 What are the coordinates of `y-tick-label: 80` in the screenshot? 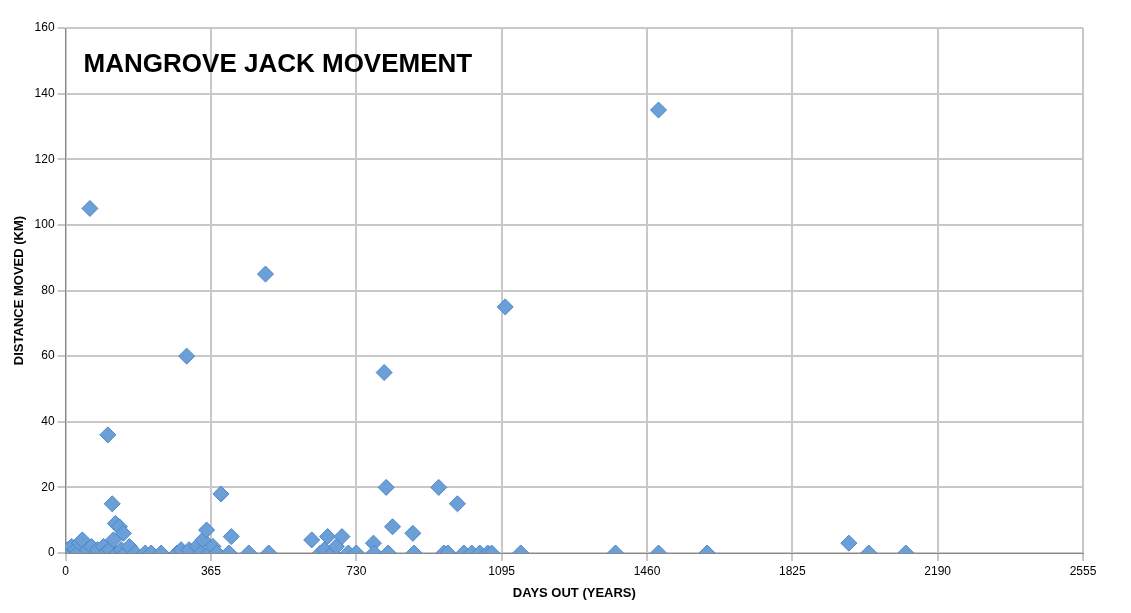 It's located at (48, 289).